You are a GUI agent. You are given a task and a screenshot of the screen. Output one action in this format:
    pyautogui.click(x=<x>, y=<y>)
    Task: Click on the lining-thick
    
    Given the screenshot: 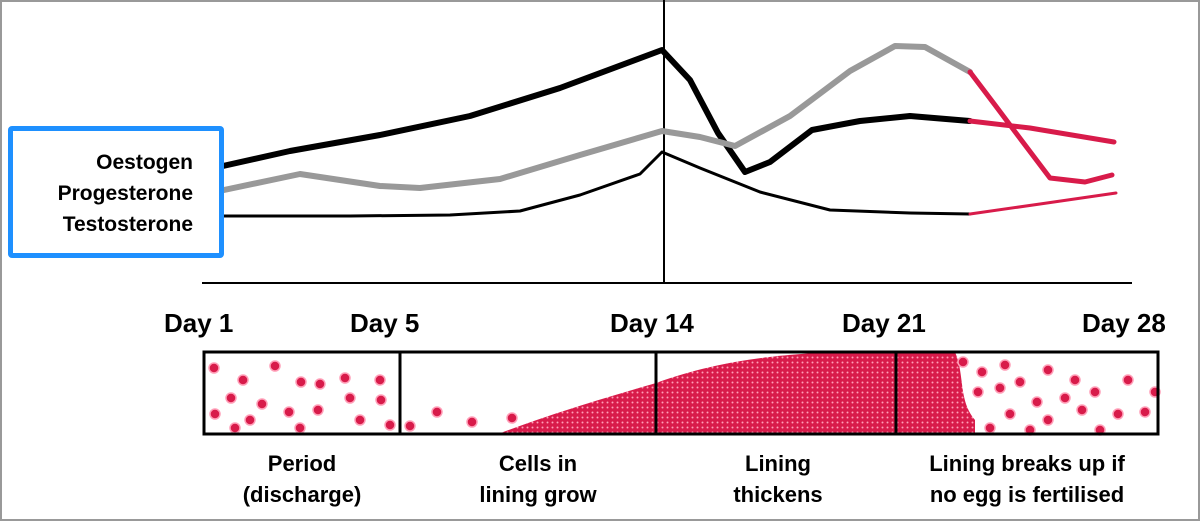 What is the action you would take?
    pyautogui.click(x=776, y=392)
    